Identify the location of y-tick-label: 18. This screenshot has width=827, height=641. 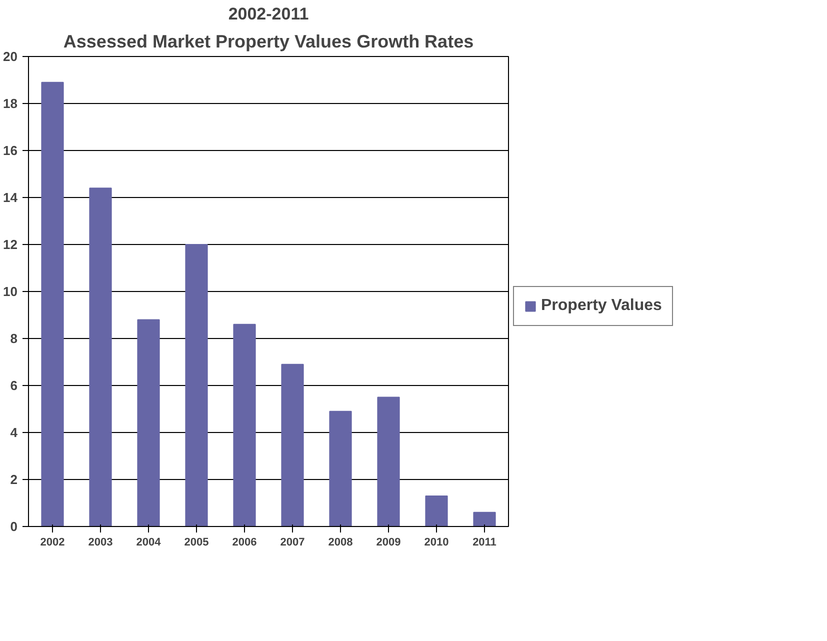
(10, 103).